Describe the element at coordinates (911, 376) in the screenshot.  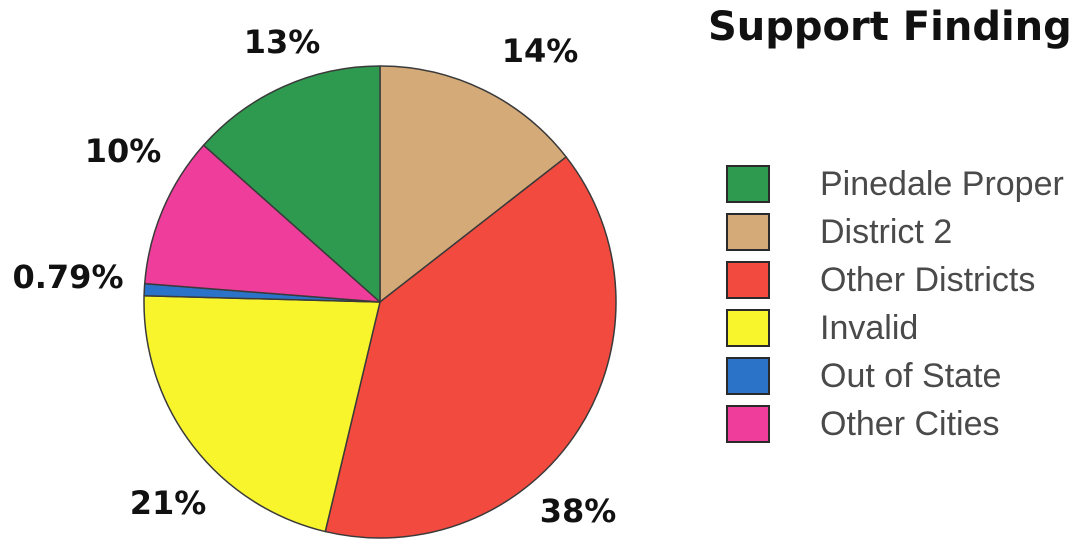
I see `legend-label-out-of-state: Out of State` at that location.